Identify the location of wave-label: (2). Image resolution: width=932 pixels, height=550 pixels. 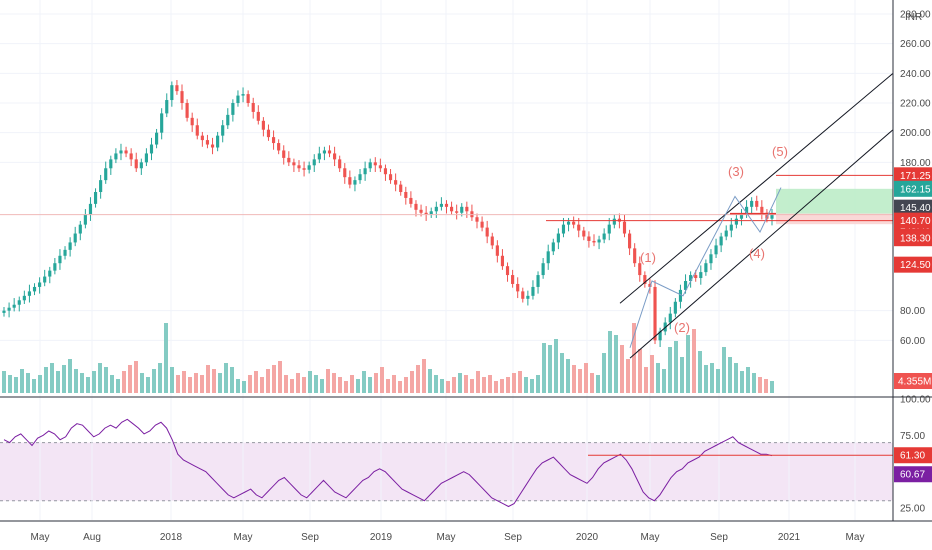
(682, 327).